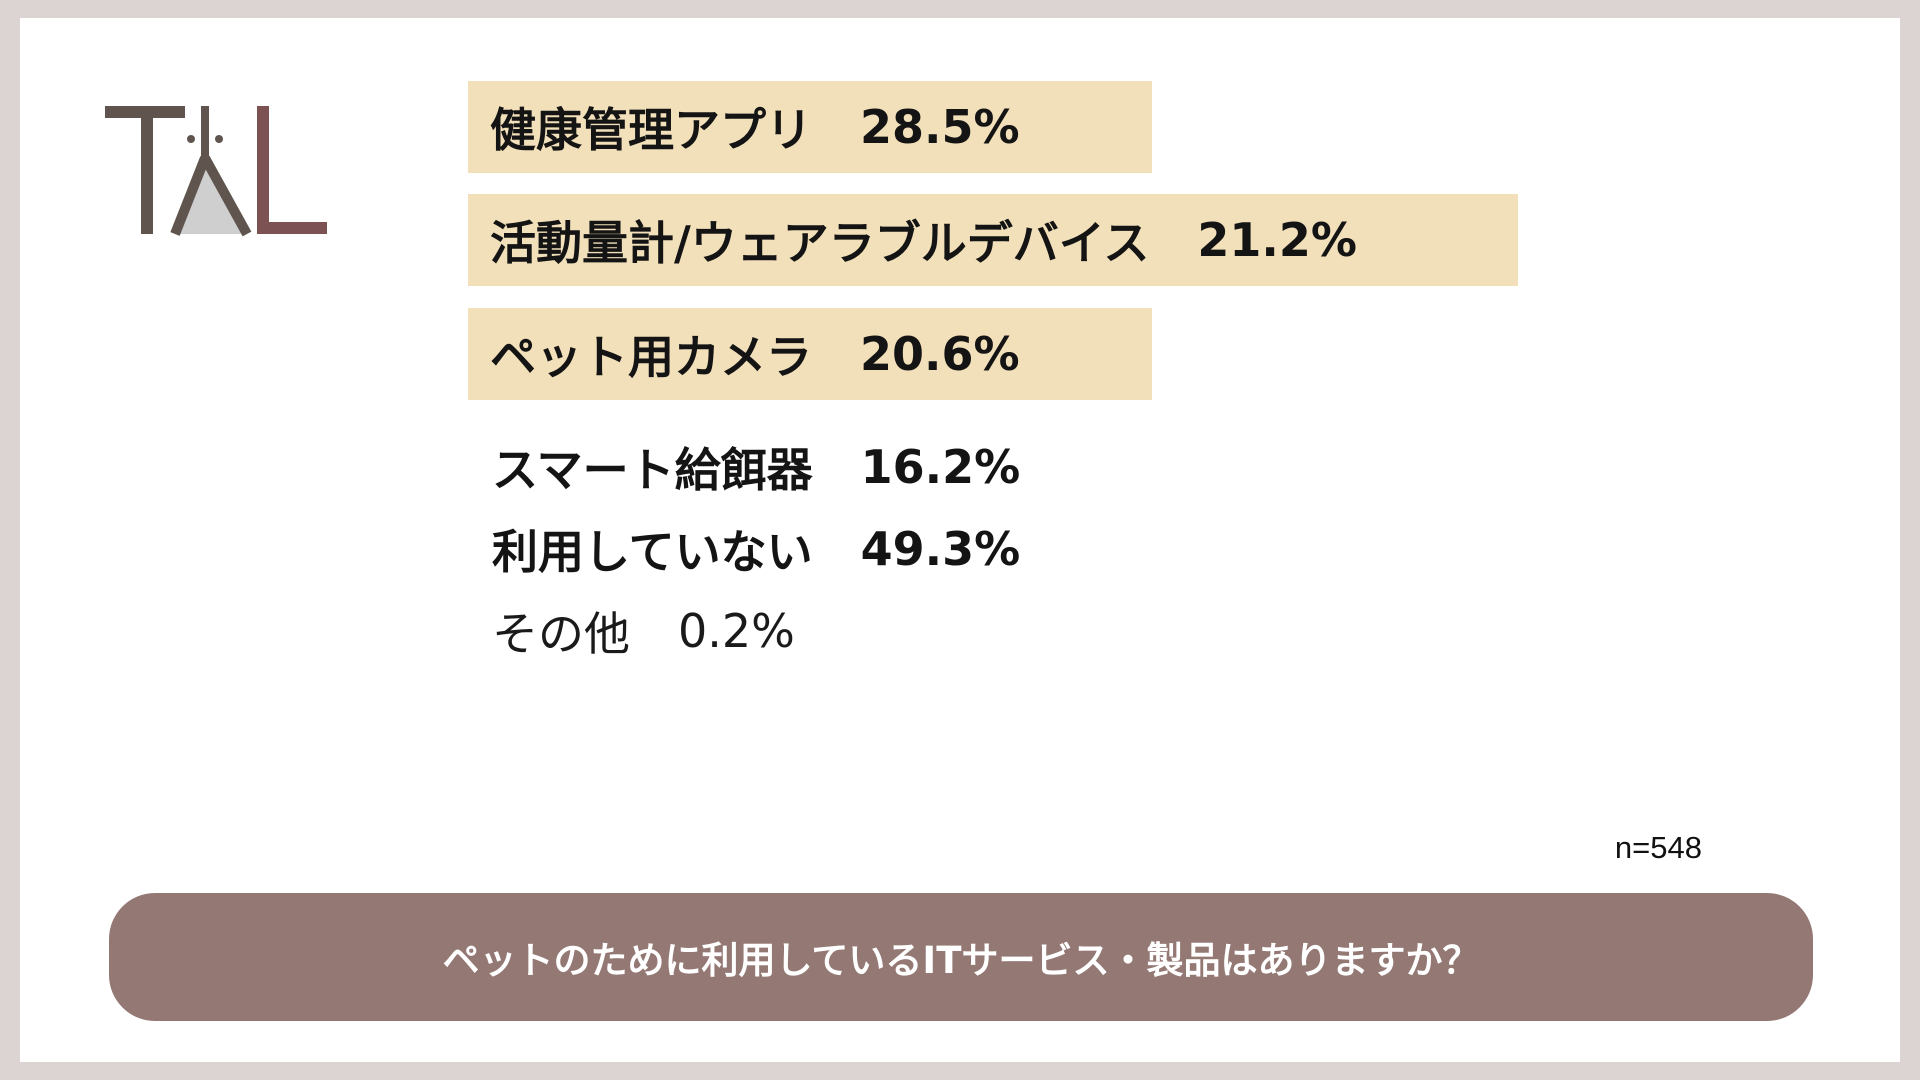 Image resolution: width=1920 pixels, height=1080 pixels. I want to click on logo-dot-left, so click(191, 139).